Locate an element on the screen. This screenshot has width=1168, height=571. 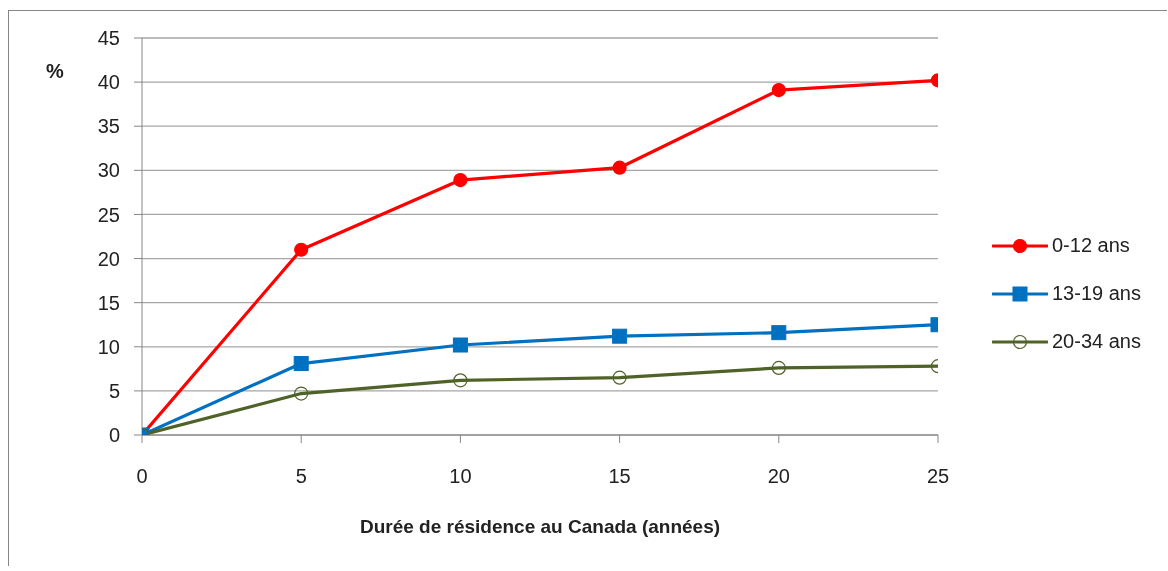
x-tick-label: 10 is located at coordinates (460, 476).